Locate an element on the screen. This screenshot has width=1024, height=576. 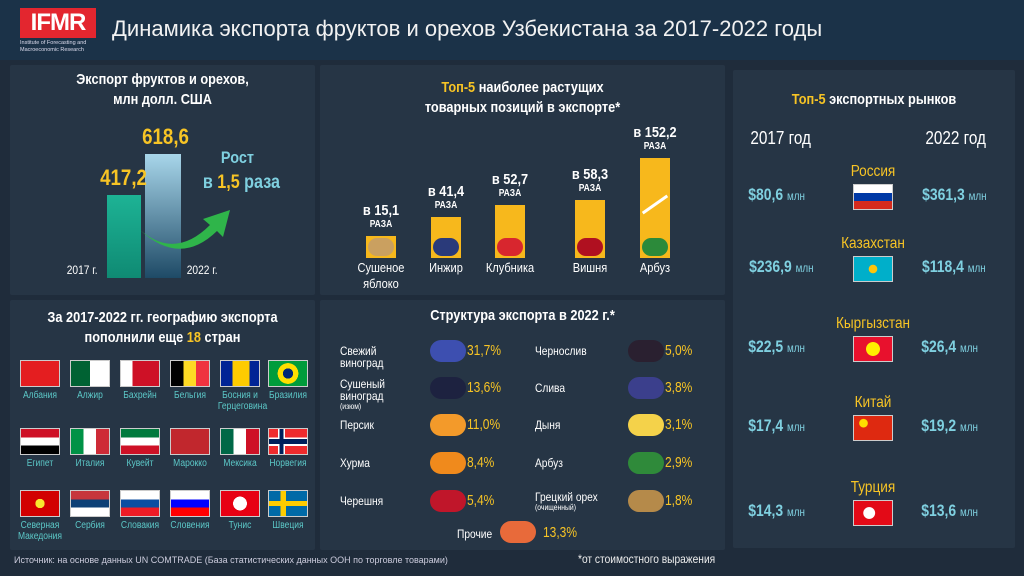
growth-prefix: в is located at coordinates (207, 182).